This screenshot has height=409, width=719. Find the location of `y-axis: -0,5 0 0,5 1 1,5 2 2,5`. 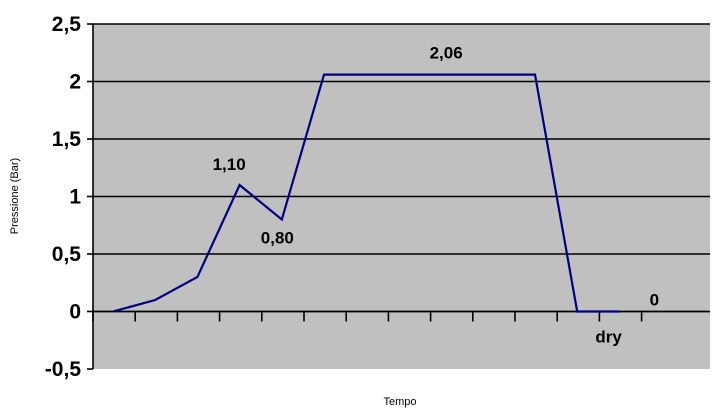

y-axis: -0,5 0 0,5 1 1,5 2 2,5 is located at coordinates (69, 197).